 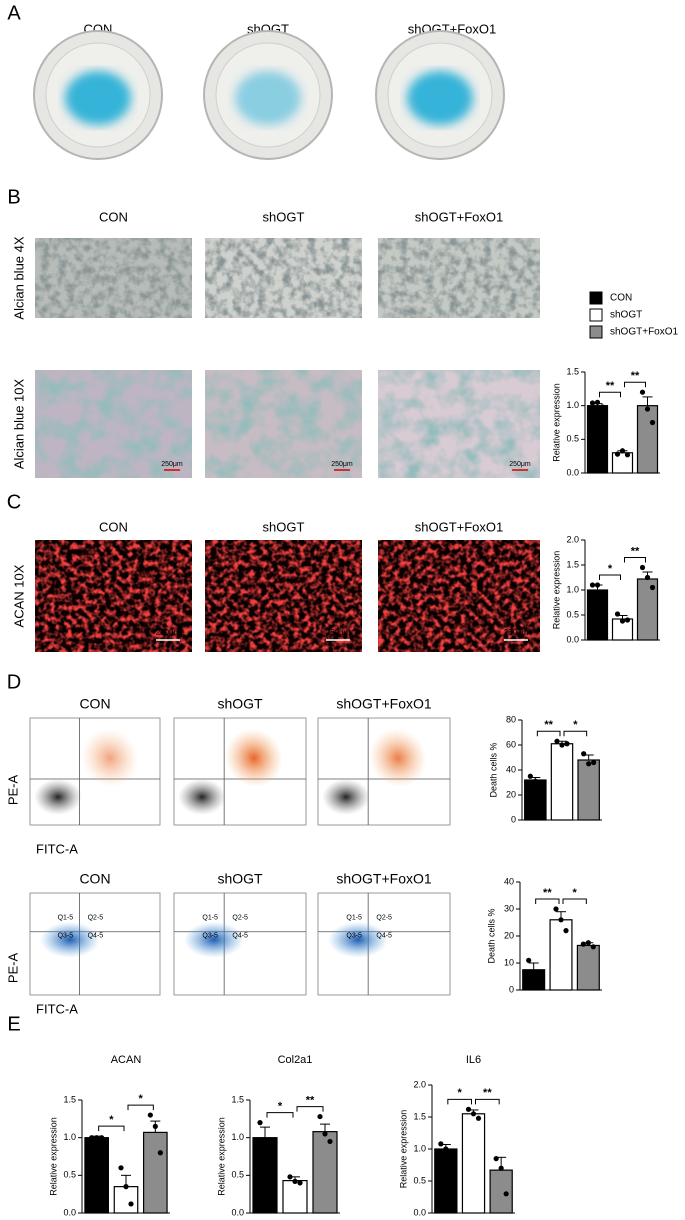 I want to click on axis-label: PE-A, so click(x=12, y=968).